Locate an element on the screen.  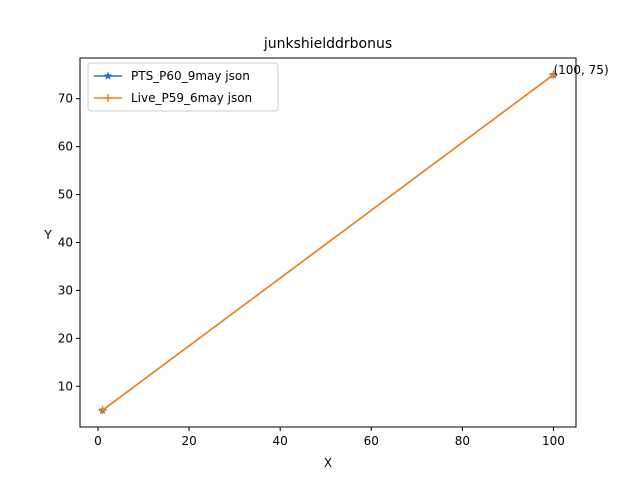
y-tick-label: 40 is located at coordinates (65, 243).